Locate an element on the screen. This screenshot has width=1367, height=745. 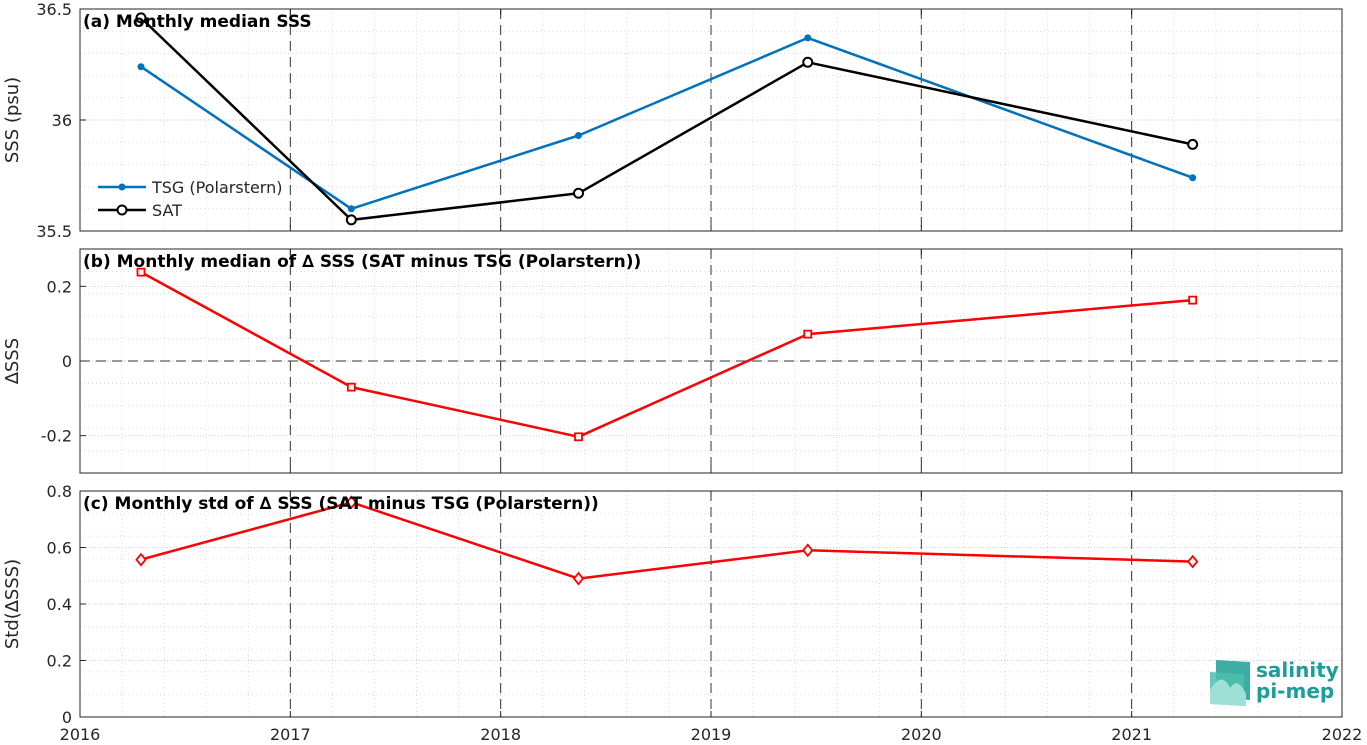
legend-sat-label: SAT is located at coordinates (167, 210).